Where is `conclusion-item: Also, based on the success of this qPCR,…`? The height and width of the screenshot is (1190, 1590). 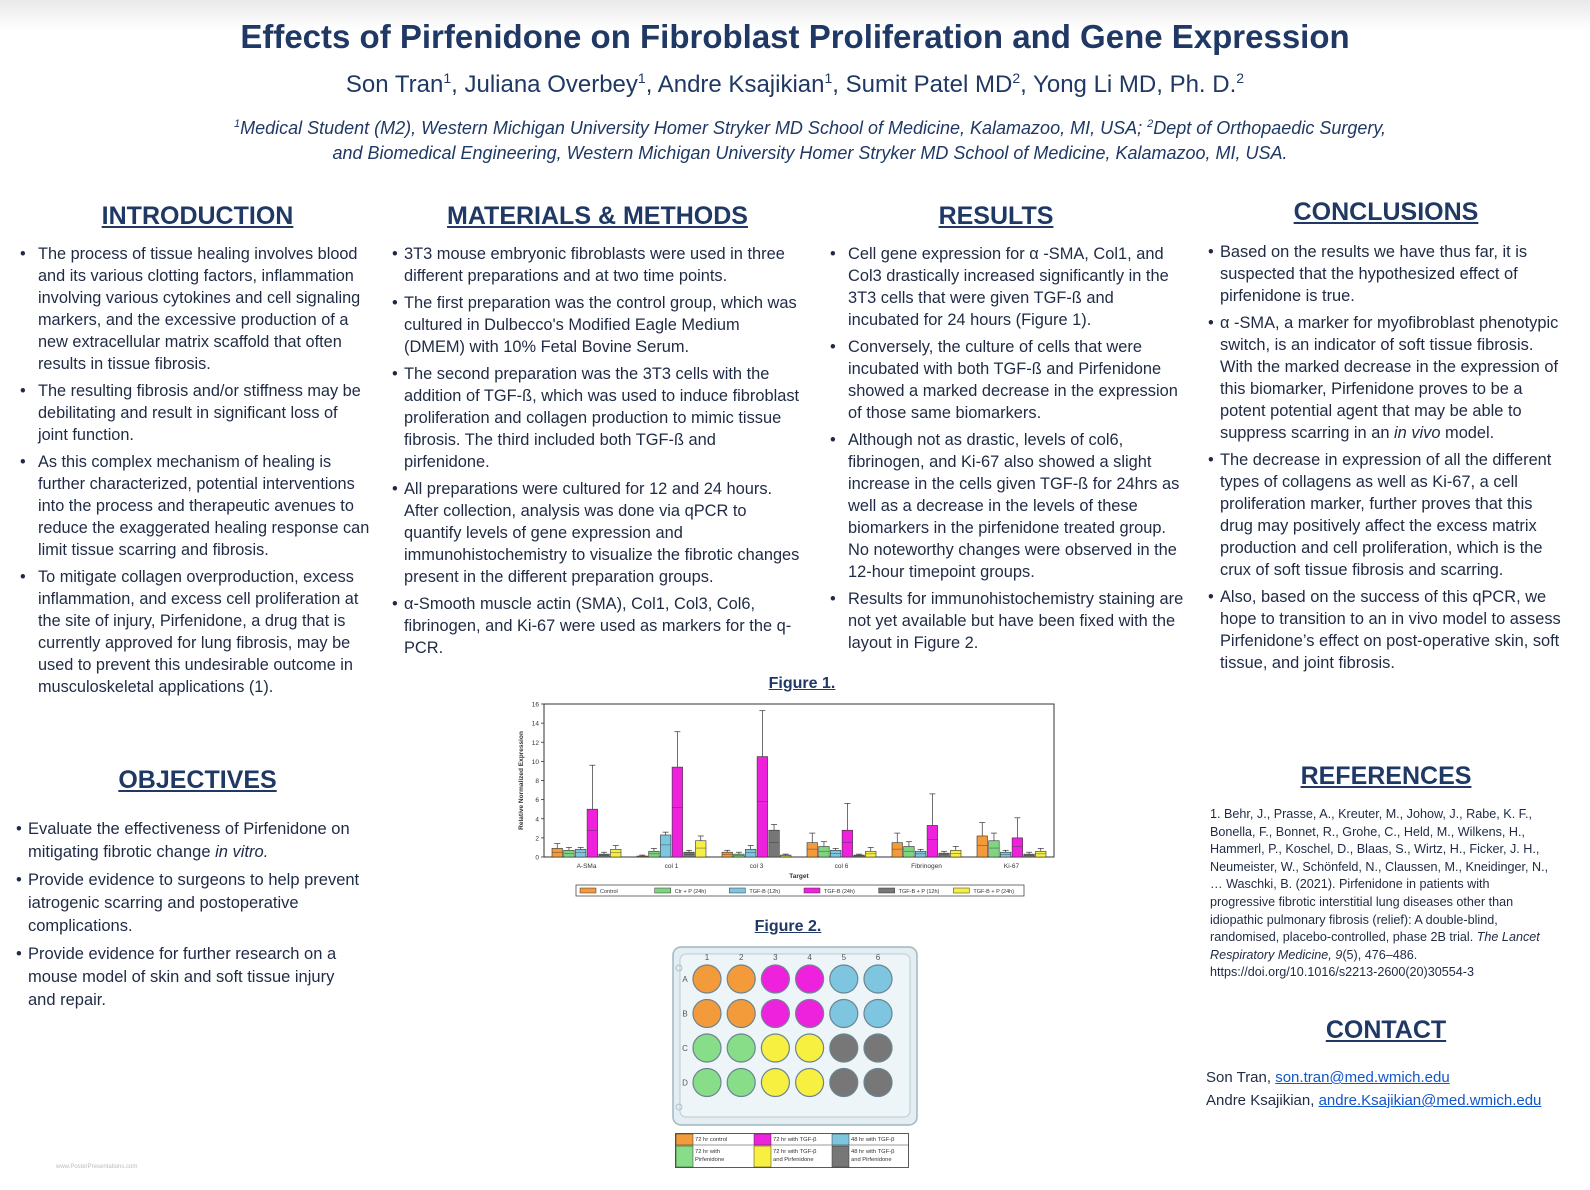 conclusion-item: Also, based on the success of this qPCR,… is located at coordinates (1386, 630).